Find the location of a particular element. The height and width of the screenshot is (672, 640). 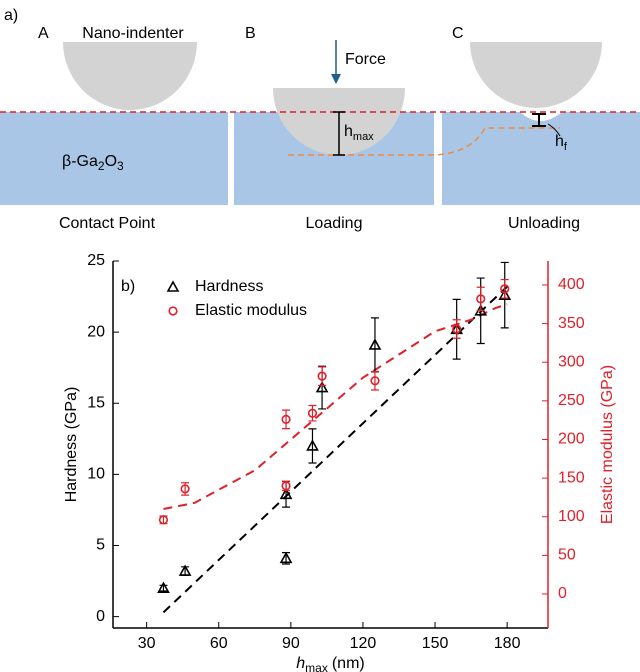

force-label: Force is located at coordinates (365, 59).